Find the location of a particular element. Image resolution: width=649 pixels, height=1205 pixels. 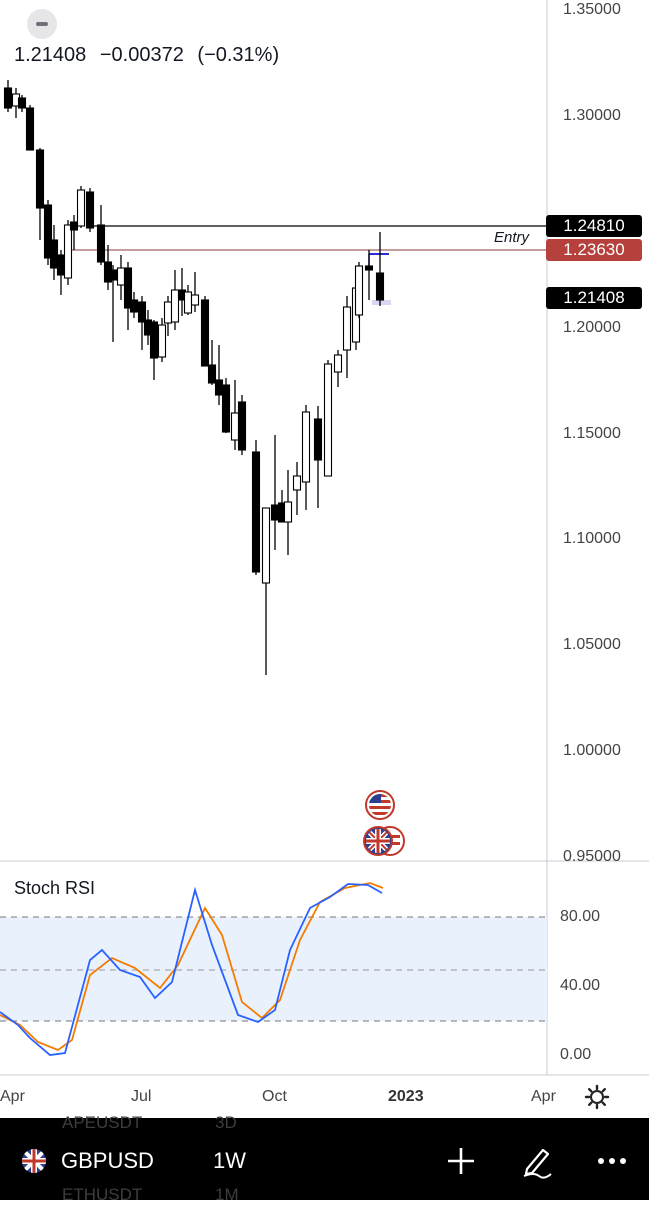

price-axis-label: 1.15000 is located at coordinates (592, 433).